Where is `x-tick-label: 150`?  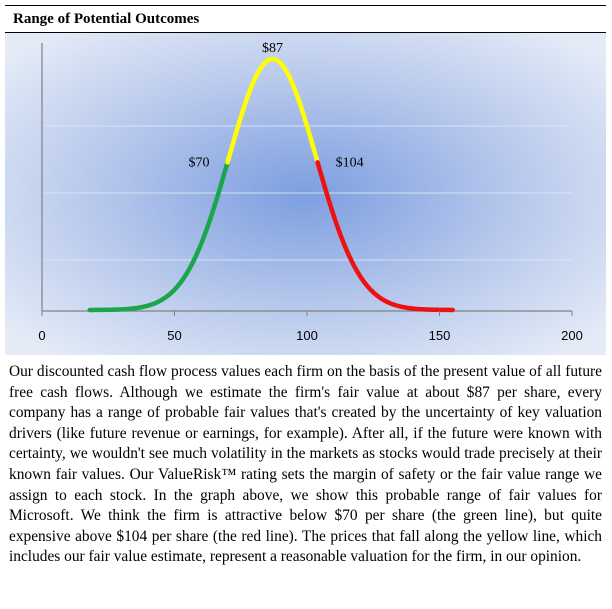
x-tick-label: 150 is located at coordinates (440, 335).